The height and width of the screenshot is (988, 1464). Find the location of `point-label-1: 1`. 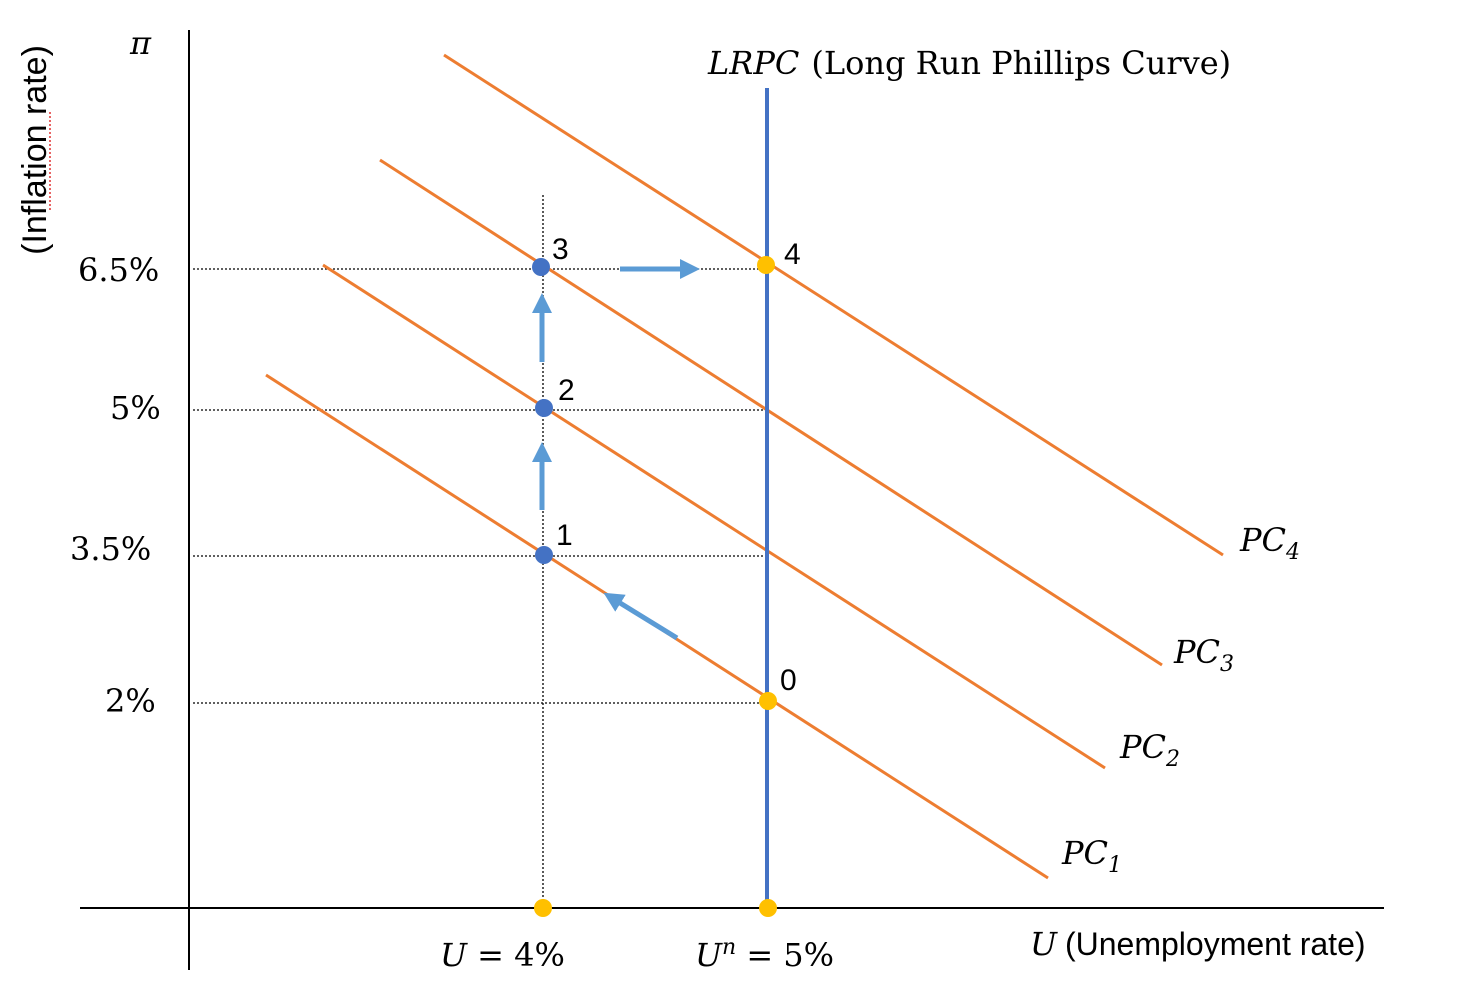

point-label-1: 1 is located at coordinates (564, 535).